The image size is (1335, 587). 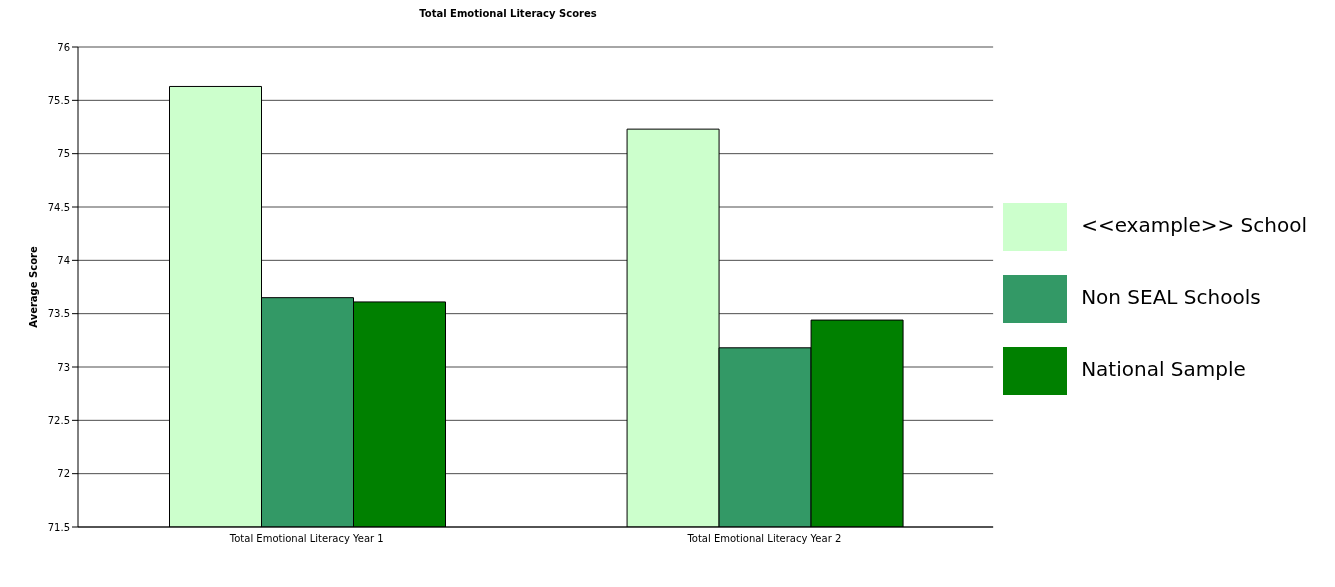 I want to click on y-tick-label: 73, so click(x=63, y=367).